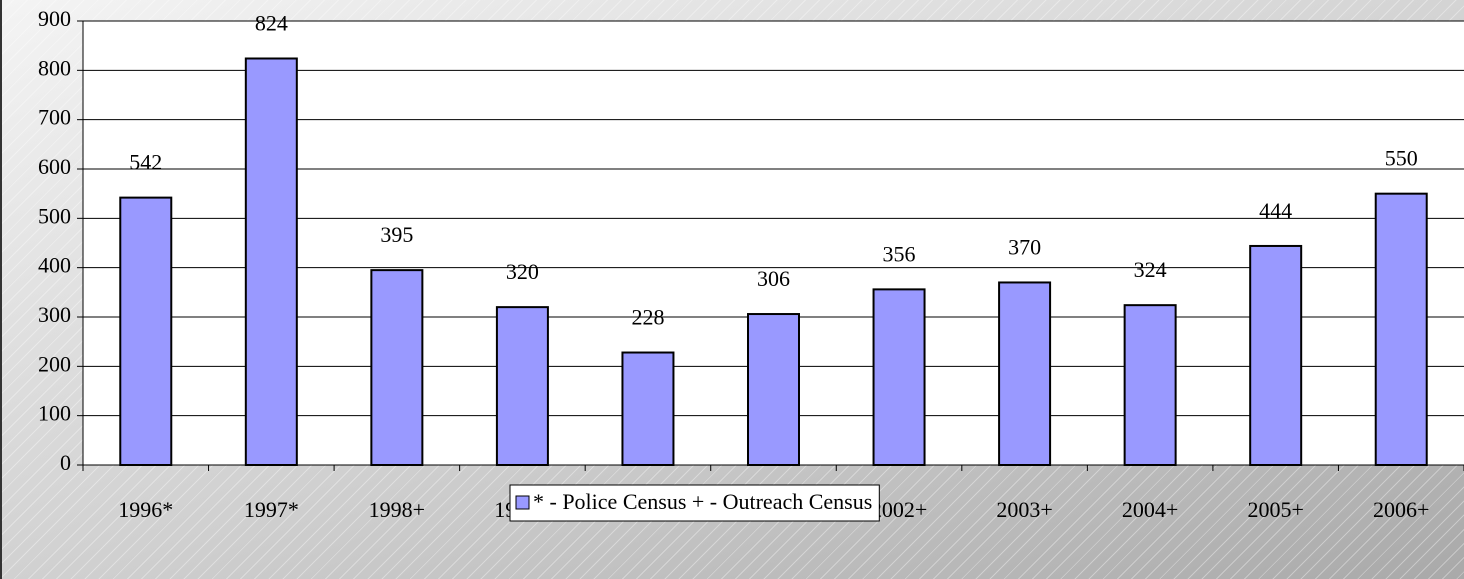 This screenshot has width=1464, height=579. Describe the element at coordinates (773, 278) in the screenshot. I see `data-label: 306` at that location.